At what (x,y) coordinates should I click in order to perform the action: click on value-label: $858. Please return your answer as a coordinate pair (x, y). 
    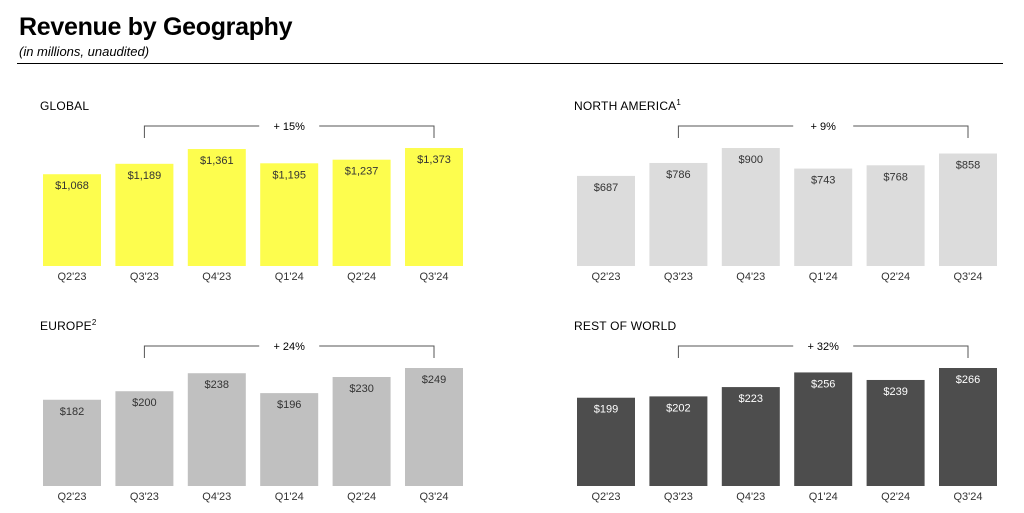
    Looking at the image, I should click on (968, 166).